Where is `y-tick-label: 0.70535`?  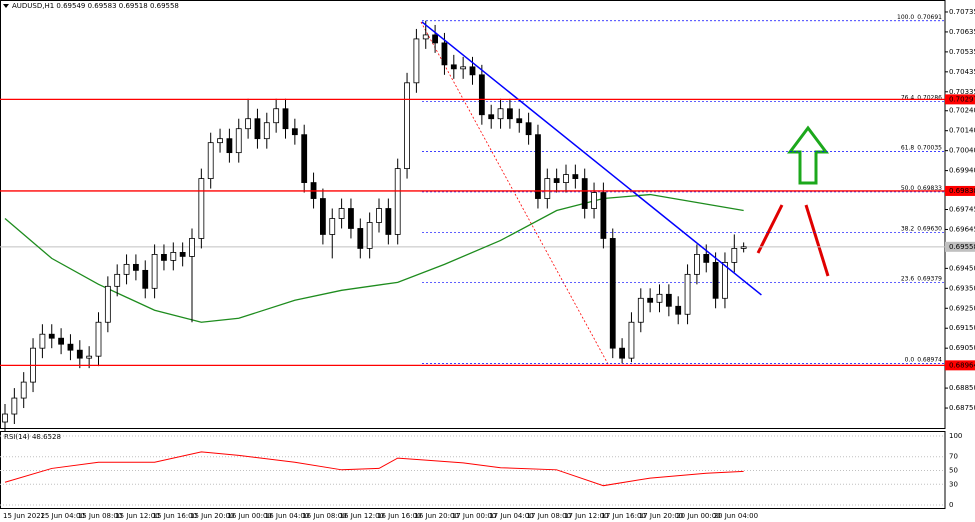
y-tick-label: 0.70535 is located at coordinates (962, 52).